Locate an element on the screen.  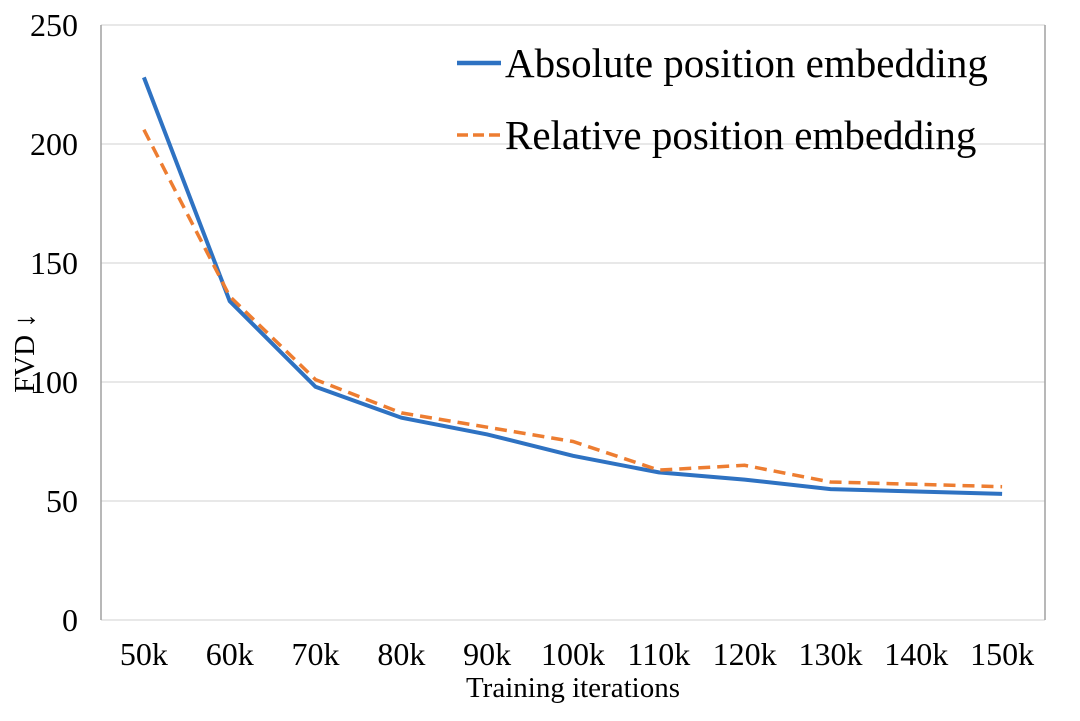
legend-line-solid-icon is located at coordinates (479, 63).